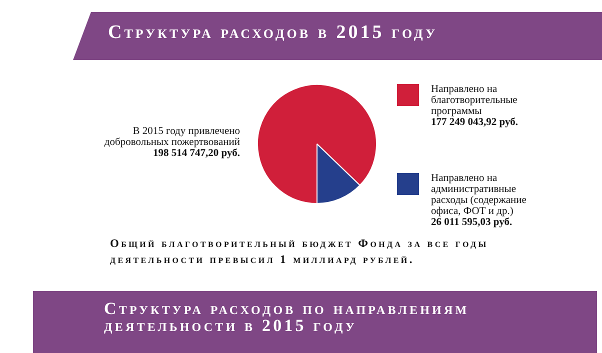 This screenshot has width=602, height=353. I want to click on text: Общий благотворительный бюджет Фонда за все годы деятельности превысил 1 миллиард рублей., so click(299, 252).